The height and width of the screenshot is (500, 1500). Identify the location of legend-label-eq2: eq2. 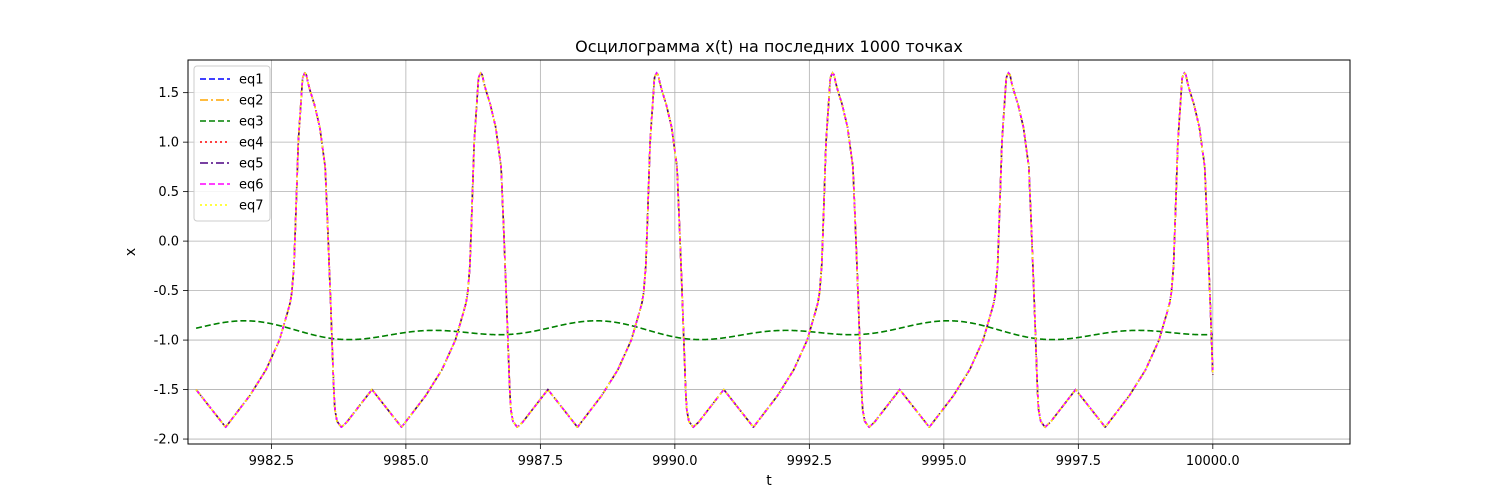
(251, 101).